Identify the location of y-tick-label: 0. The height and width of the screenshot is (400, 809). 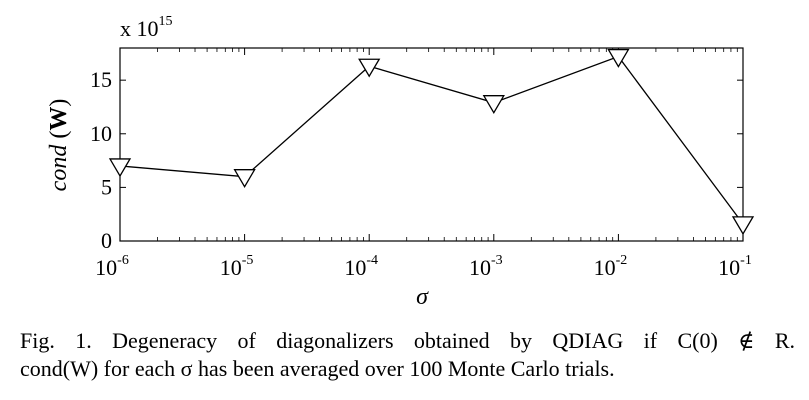
(106, 240).